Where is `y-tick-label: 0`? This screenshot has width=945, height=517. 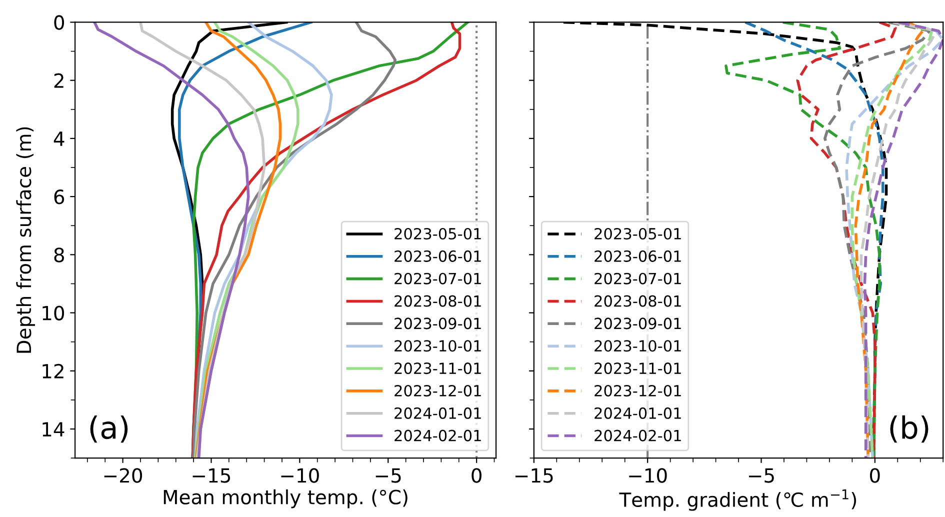 y-tick-label: 0 is located at coordinates (59, 22).